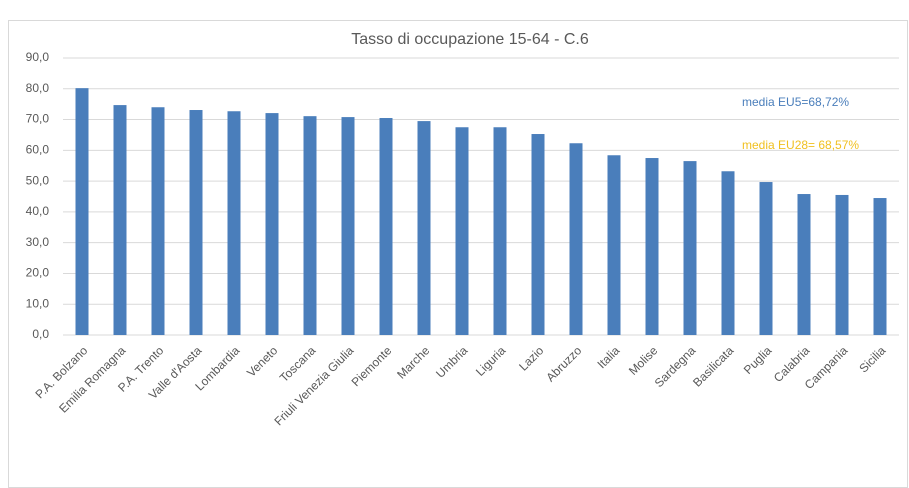 The width and height of the screenshot is (909, 488). I want to click on annotation: media EU28= 68,57%, so click(800, 145).